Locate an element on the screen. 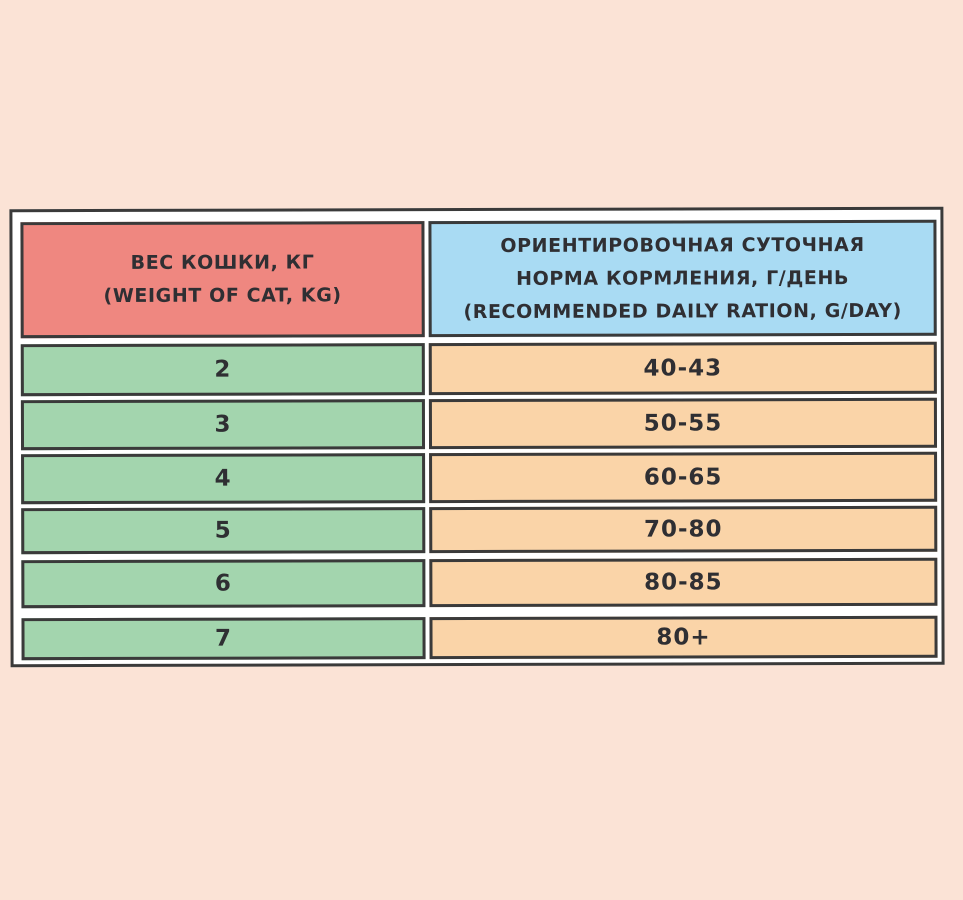 The width and height of the screenshot is (963, 900). ration-cell: 50-55 is located at coordinates (683, 423).